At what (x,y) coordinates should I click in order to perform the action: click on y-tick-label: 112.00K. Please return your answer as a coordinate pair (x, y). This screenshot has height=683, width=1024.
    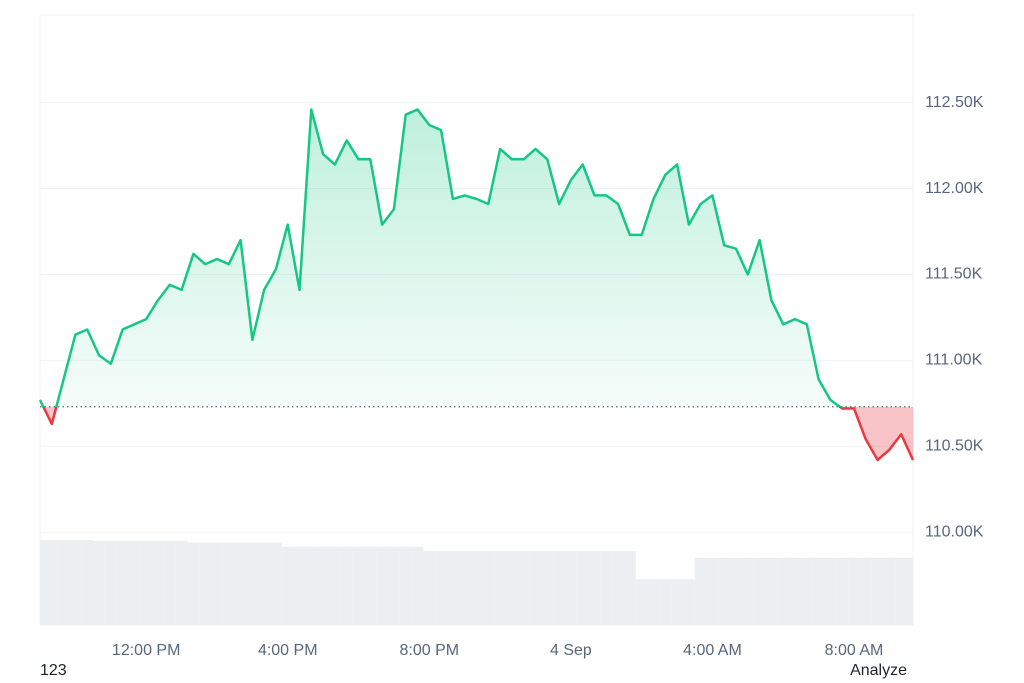
    Looking at the image, I should click on (954, 188).